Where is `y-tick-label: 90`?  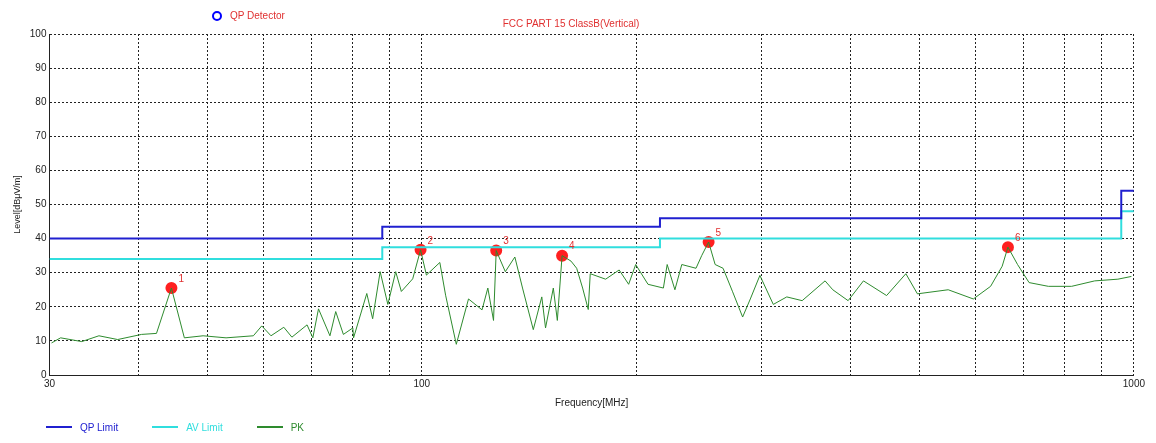 y-tick-label: 90 is located at coordinates (41, 67).